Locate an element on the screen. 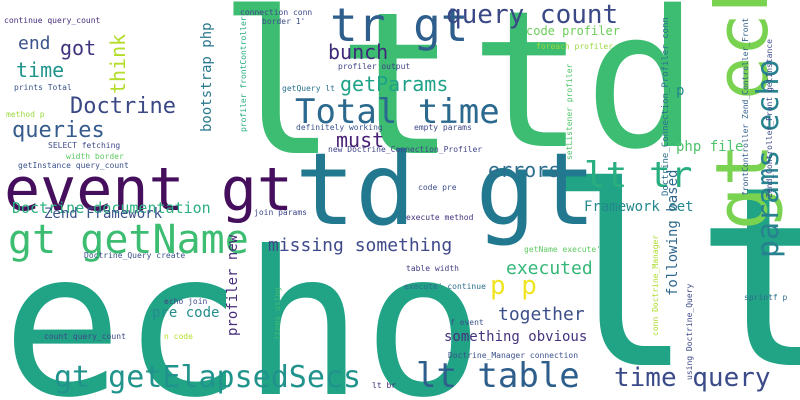 This screenshot has width=800, height=400. word: time is located at coordinates (40, 70).